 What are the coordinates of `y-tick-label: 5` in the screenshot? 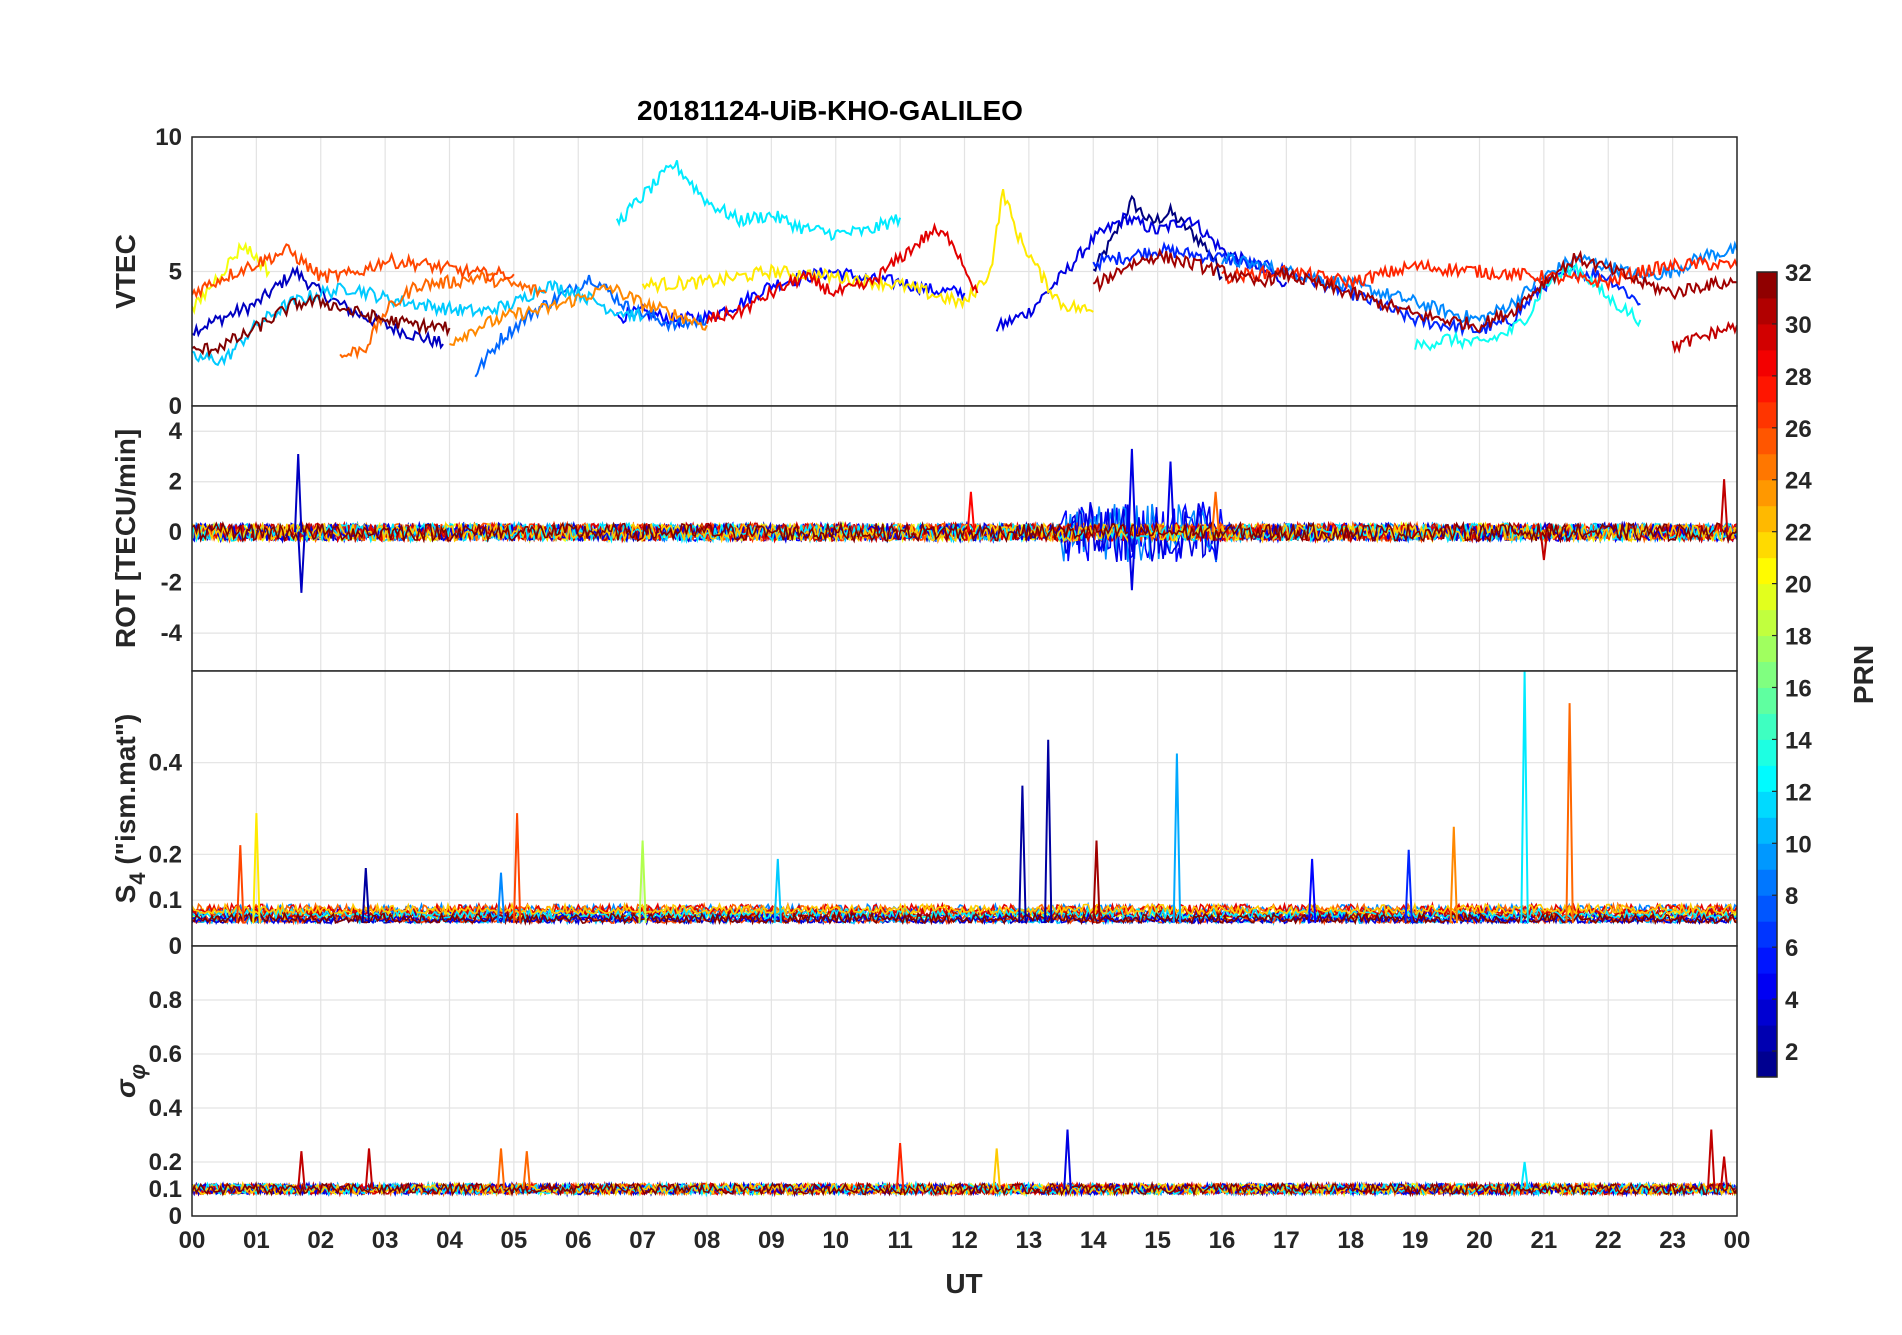 It's located at (175, 272).